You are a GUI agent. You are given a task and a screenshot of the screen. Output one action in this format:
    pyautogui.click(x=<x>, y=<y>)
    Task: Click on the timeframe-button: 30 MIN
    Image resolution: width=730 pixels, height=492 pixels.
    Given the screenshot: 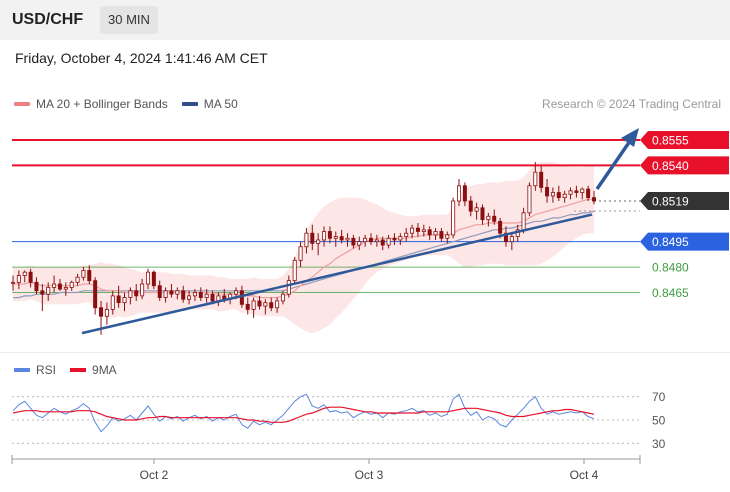 What is the action you would take?
    pyautogui.click(x=129, y=20)
    